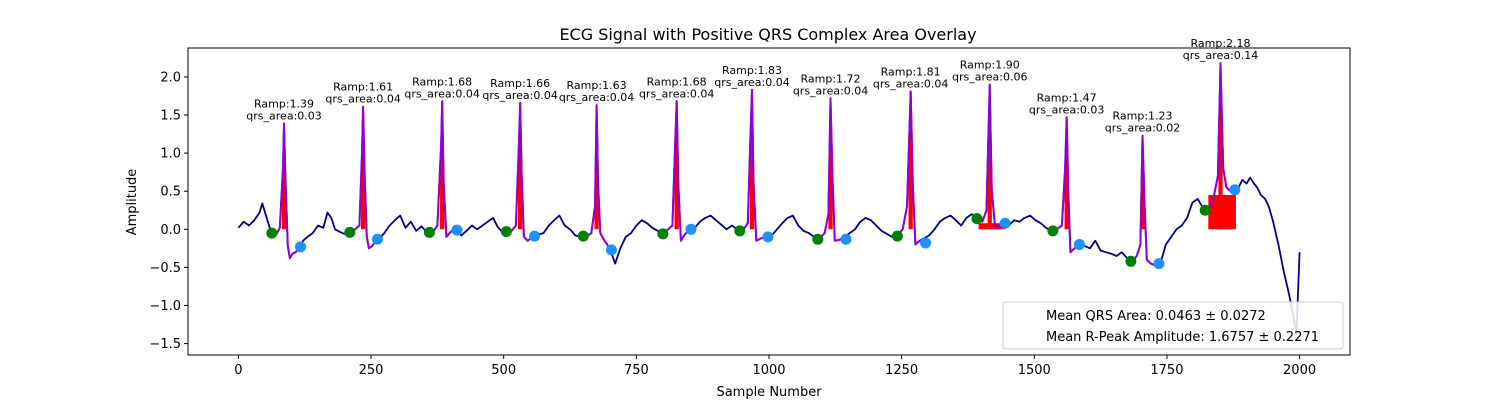 The image size is (1500, 400). Describe the element at coordinates (1221, 43) in the screenshot. I see `r-amplitude-label-13: Ramp:2.18` at that location.